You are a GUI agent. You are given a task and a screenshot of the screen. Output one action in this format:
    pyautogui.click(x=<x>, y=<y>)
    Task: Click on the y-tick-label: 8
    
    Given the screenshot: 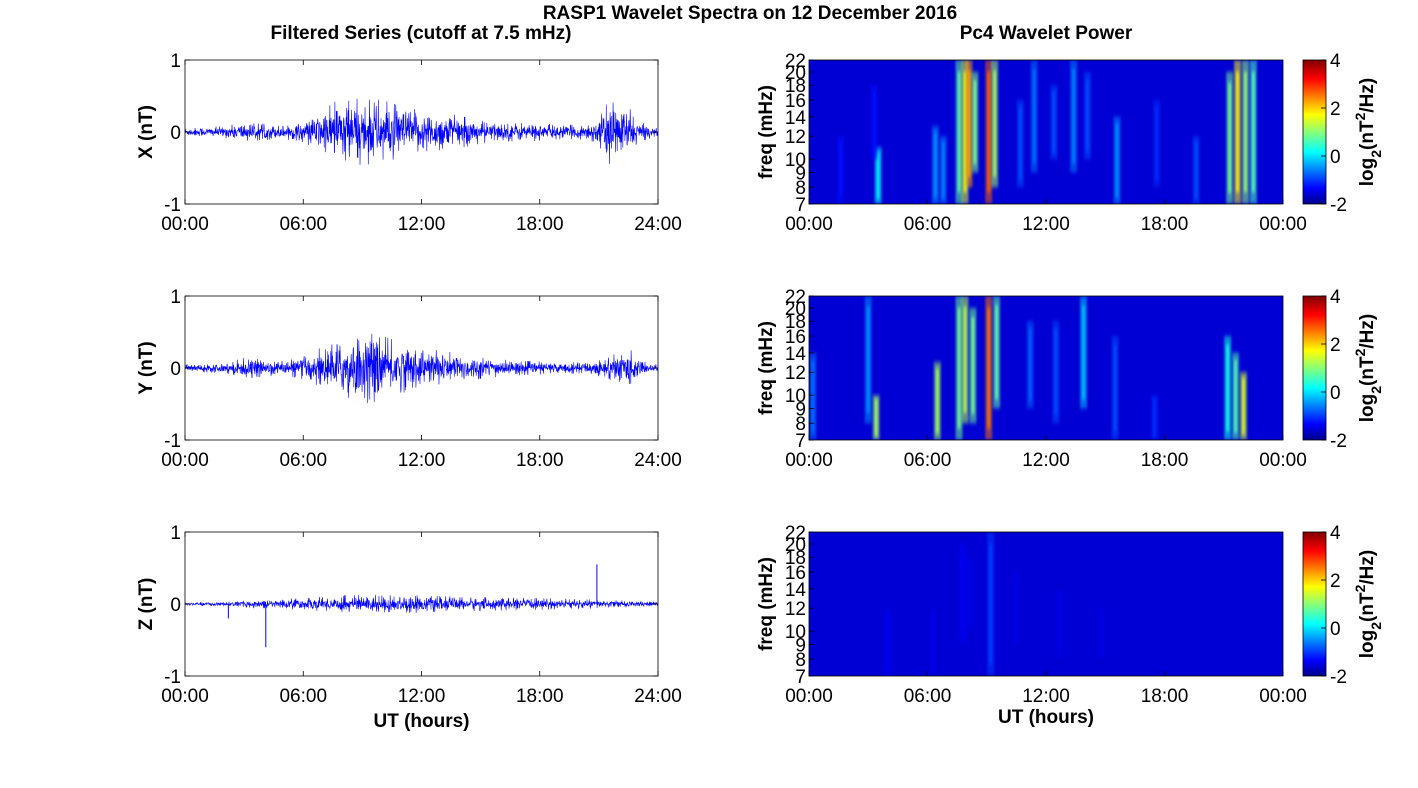 What is the action you would take?
    pyautogui.click(x=800, y=660)
    